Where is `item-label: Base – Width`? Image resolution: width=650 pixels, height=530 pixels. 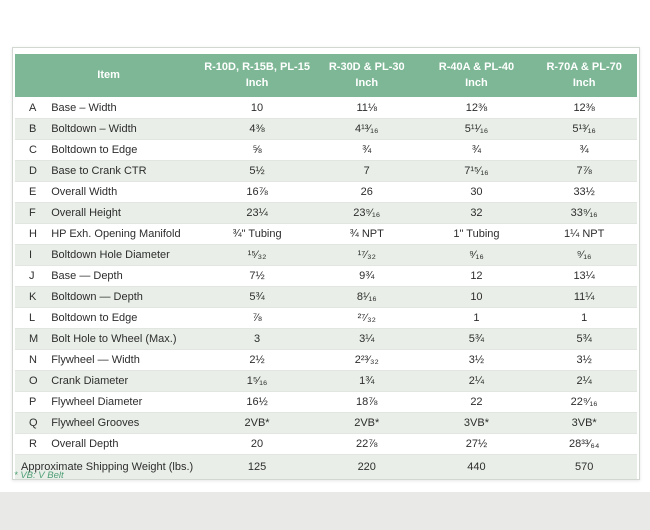
item-label: Base – Width is located at coordinates (124, 107).